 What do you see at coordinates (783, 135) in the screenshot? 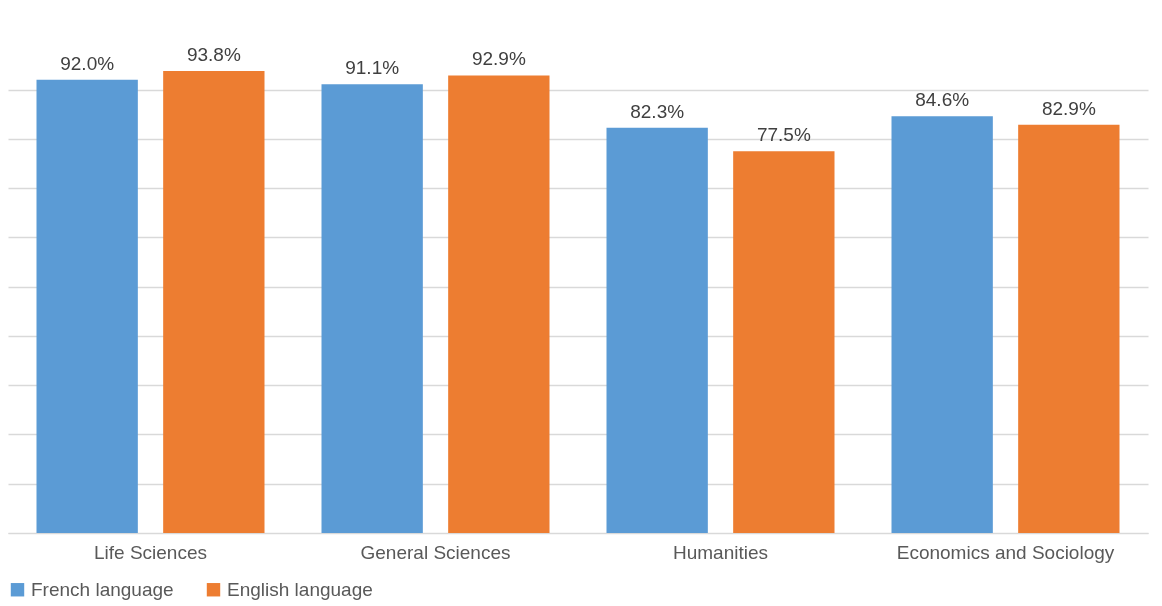
I see `data-label: 77.5%` at bounding box center [783, 135].